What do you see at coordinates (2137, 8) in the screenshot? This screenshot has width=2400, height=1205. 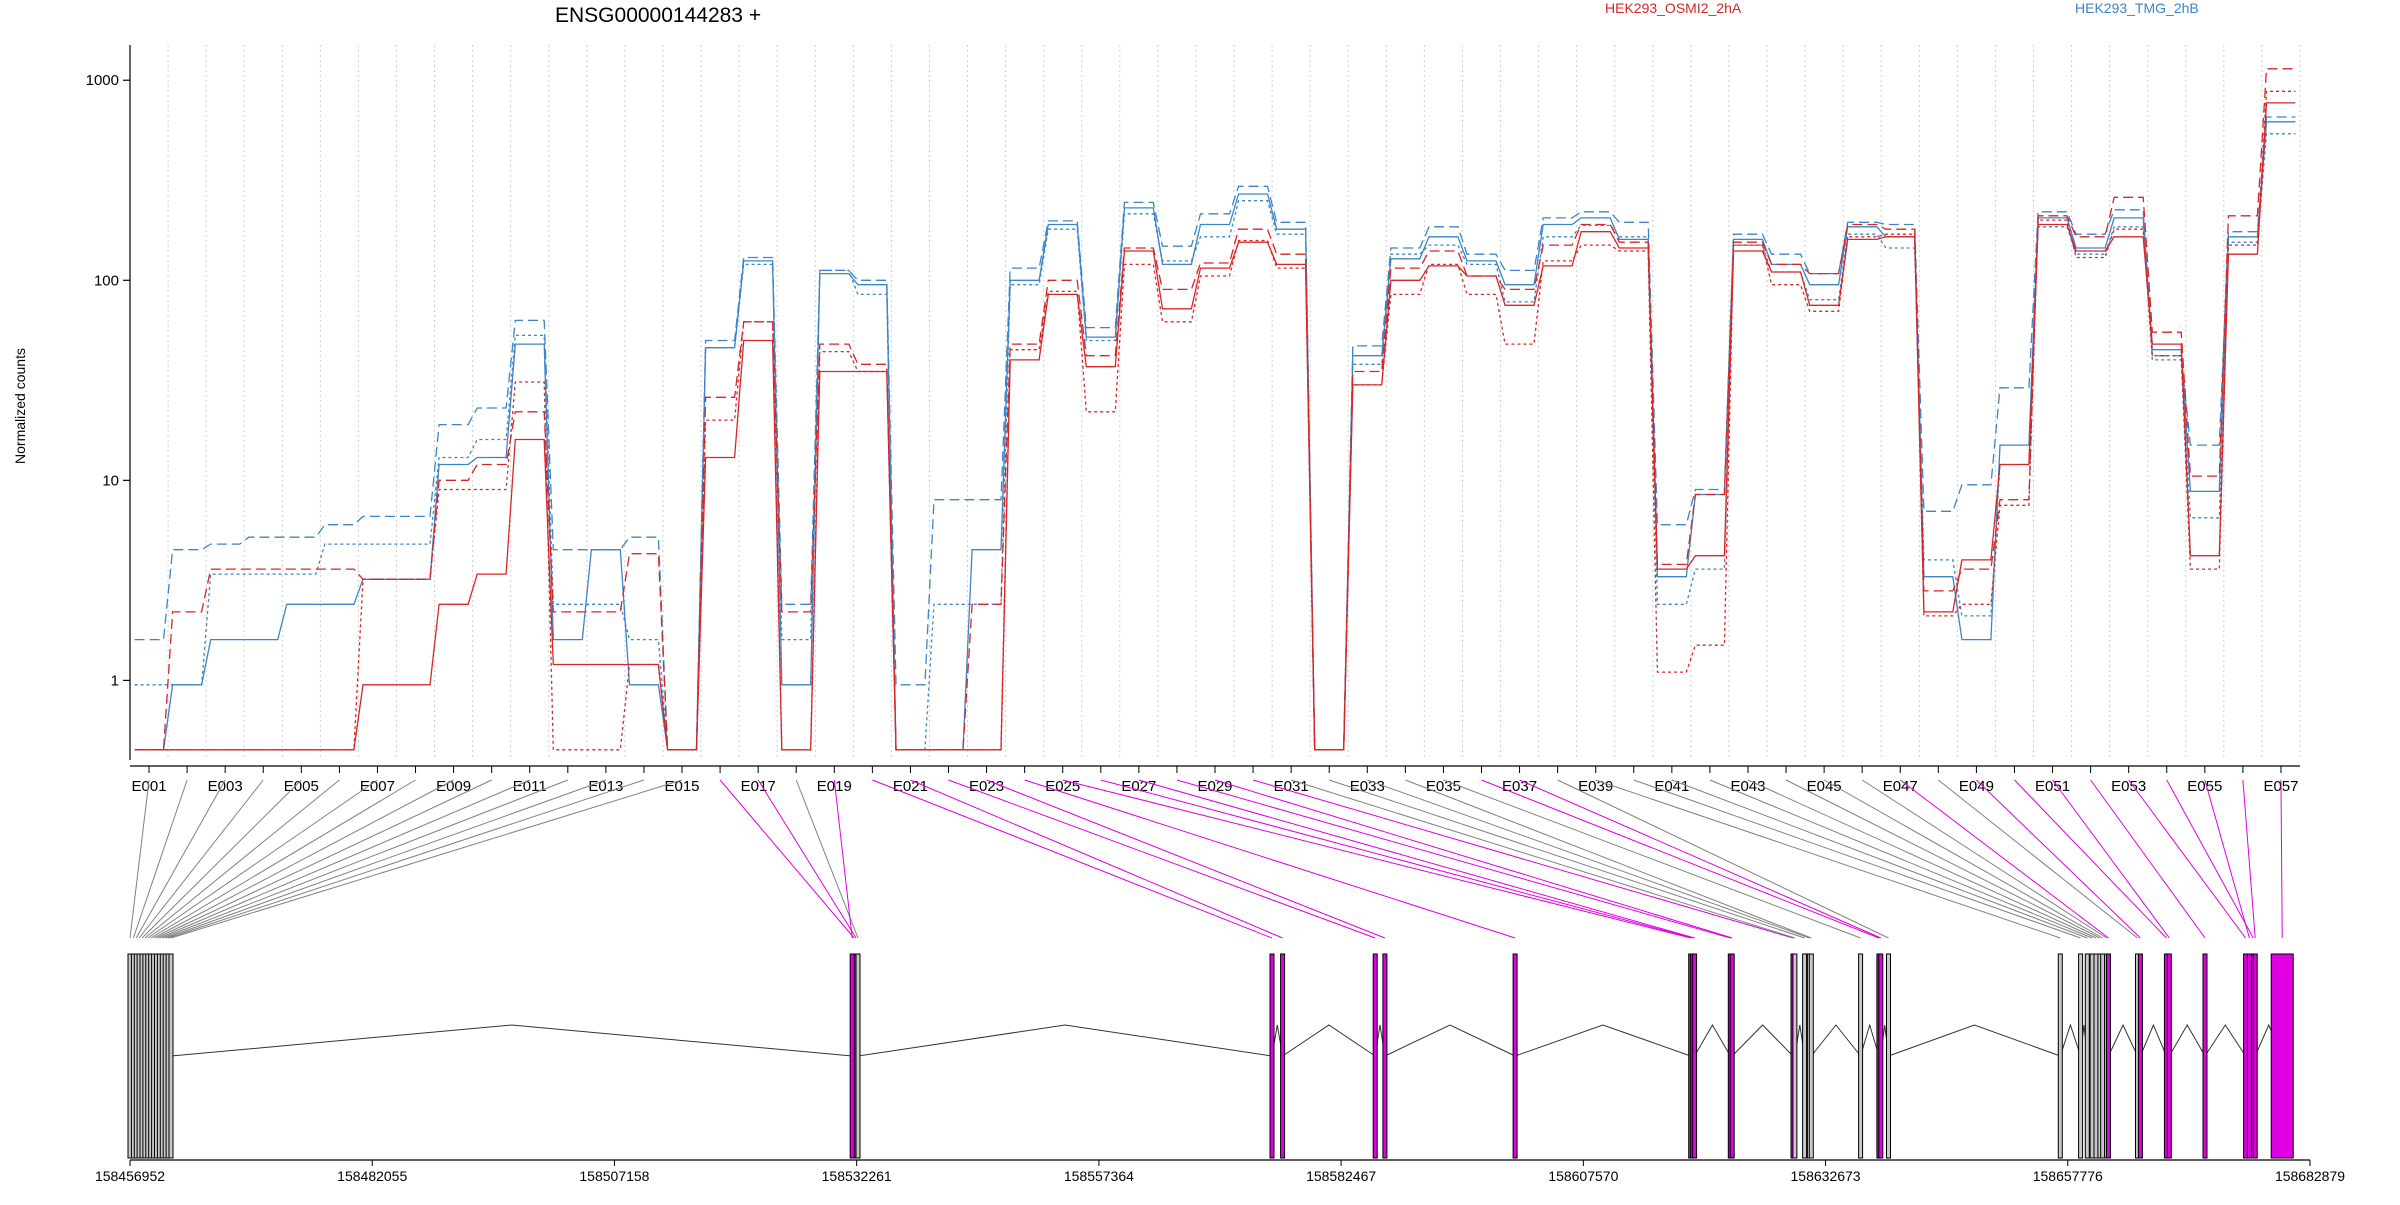 I see `legend-label-tmg: HEK293_TMG_2hB` at bounding box center [2137, 8].